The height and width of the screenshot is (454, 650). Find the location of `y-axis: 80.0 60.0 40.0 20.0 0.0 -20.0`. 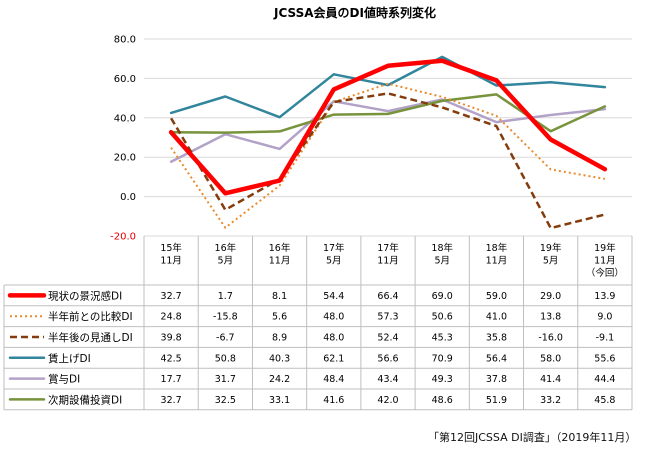

y-axis: 80.0 60.0 40.0 20.0 0.0 -20.0 is located at coordinates (123, 139).